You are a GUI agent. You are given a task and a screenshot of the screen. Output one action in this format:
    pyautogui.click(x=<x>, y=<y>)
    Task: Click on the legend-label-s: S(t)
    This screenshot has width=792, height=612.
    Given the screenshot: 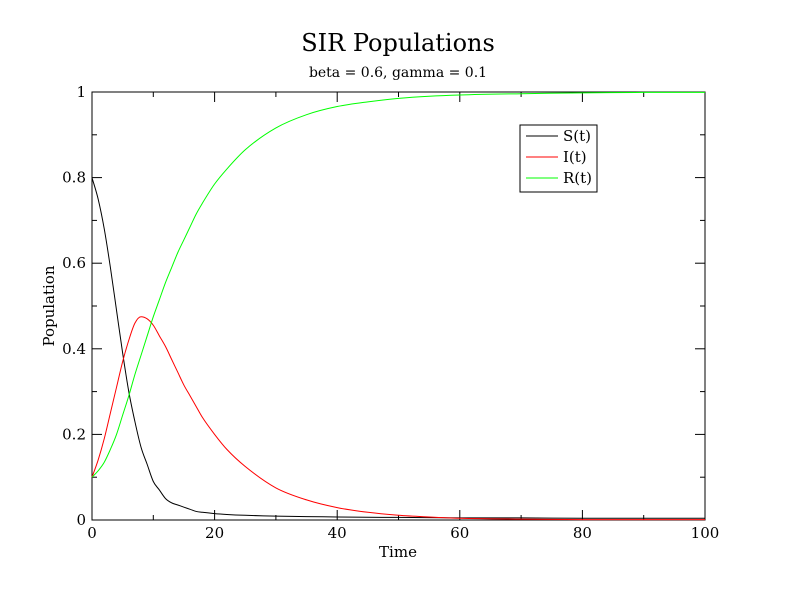 What is the action you would take?
    pyautogui.click(x=577, y=136)
    